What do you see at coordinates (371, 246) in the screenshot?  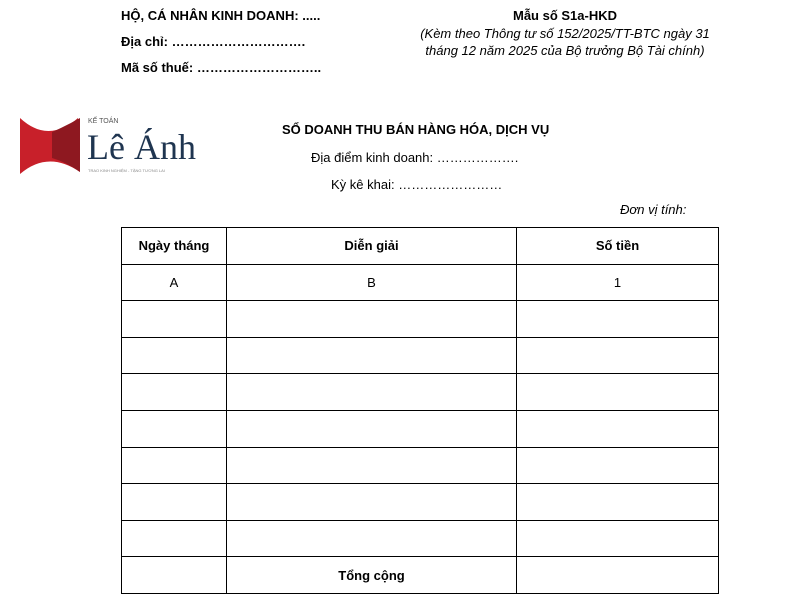 I see `header-description: Diễn giải` at bounding box center [371, 246].